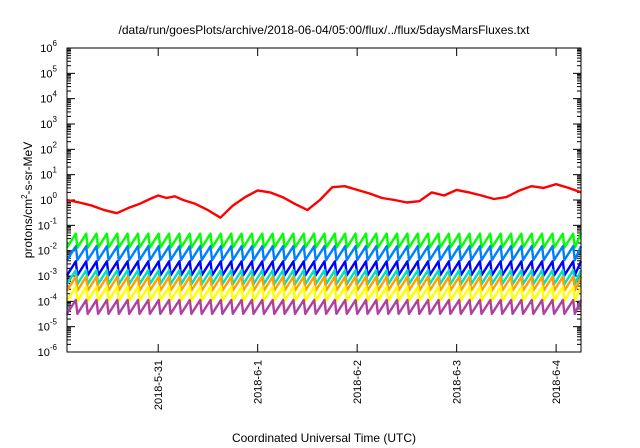  Describe the element at coordinates (48, 47) in the screenshot. I see `y-tick-label-12: 10⁶` at that location.